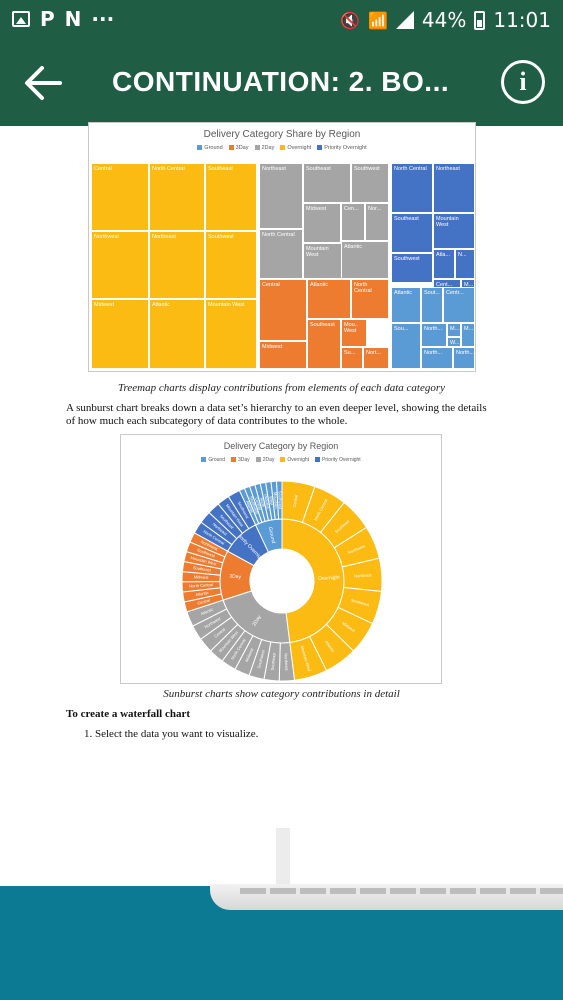 The image size is (563, 1000). I want to click on more-notifications: ···, so click(103, 19).